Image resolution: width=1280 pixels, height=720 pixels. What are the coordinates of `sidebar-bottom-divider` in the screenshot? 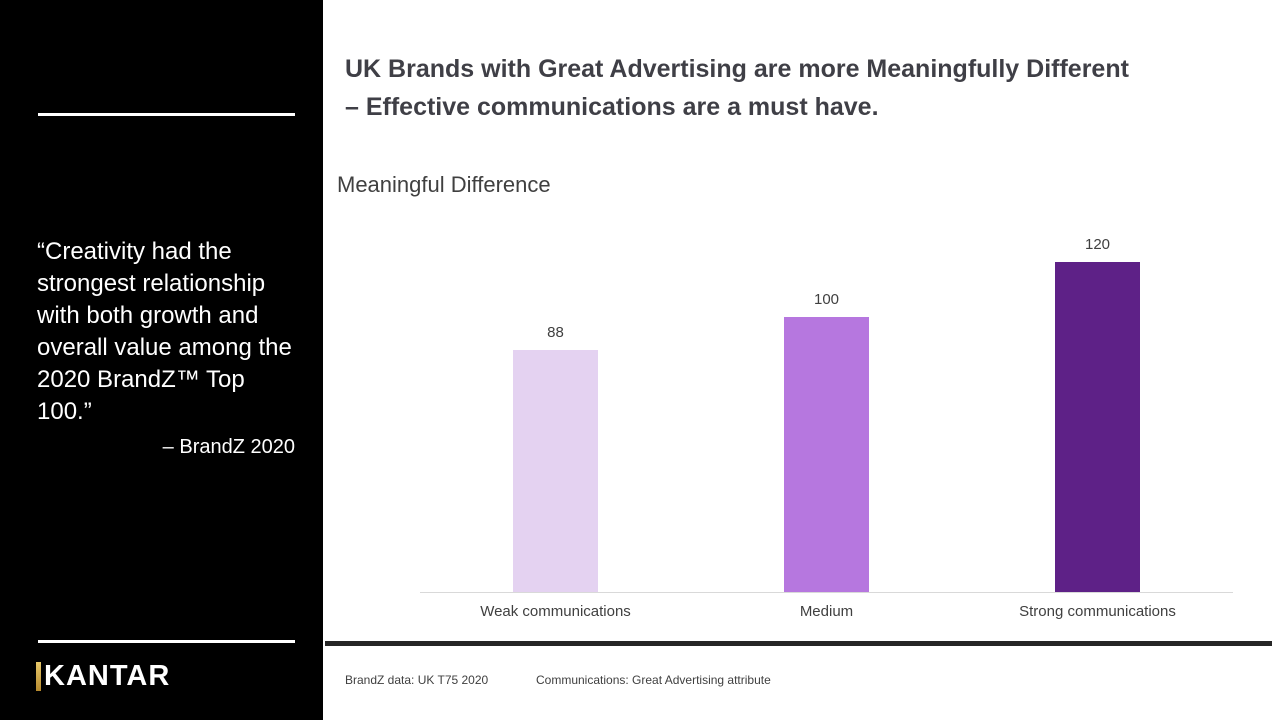 It's located at (166, 641).